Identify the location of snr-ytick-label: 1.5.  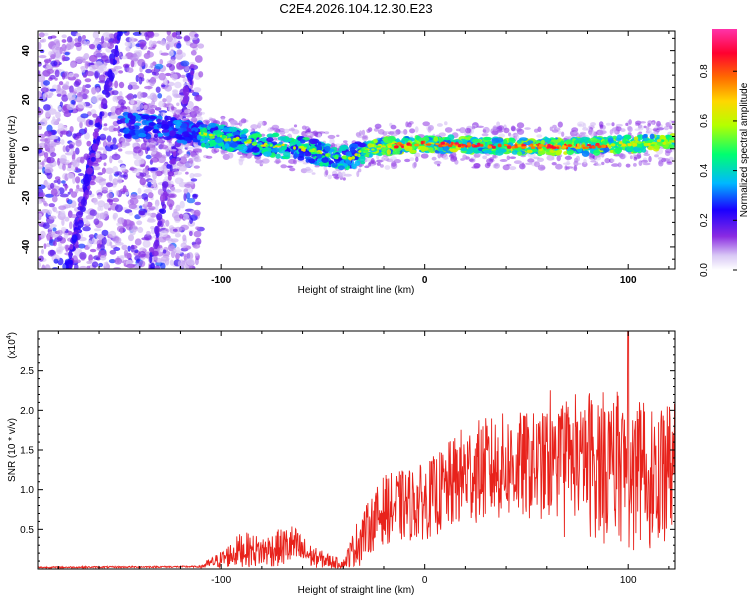
(27, 451).